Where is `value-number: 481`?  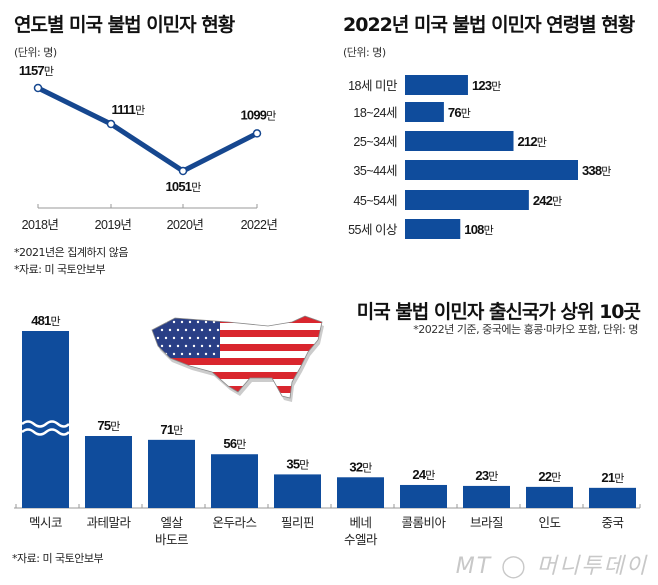
value-number: 481 is located at coordinates (41, 320).